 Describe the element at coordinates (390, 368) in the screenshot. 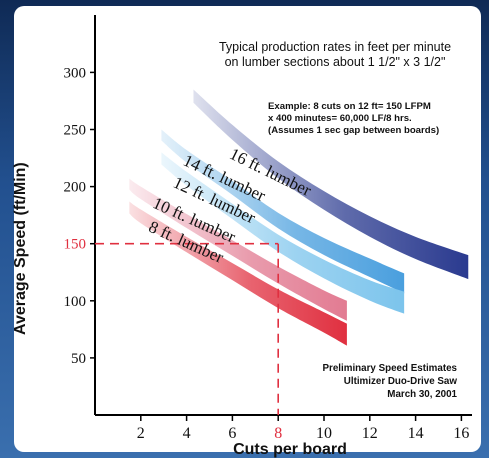

I see `estimate-note-line: Preliminary Speed Estimates` at that location.